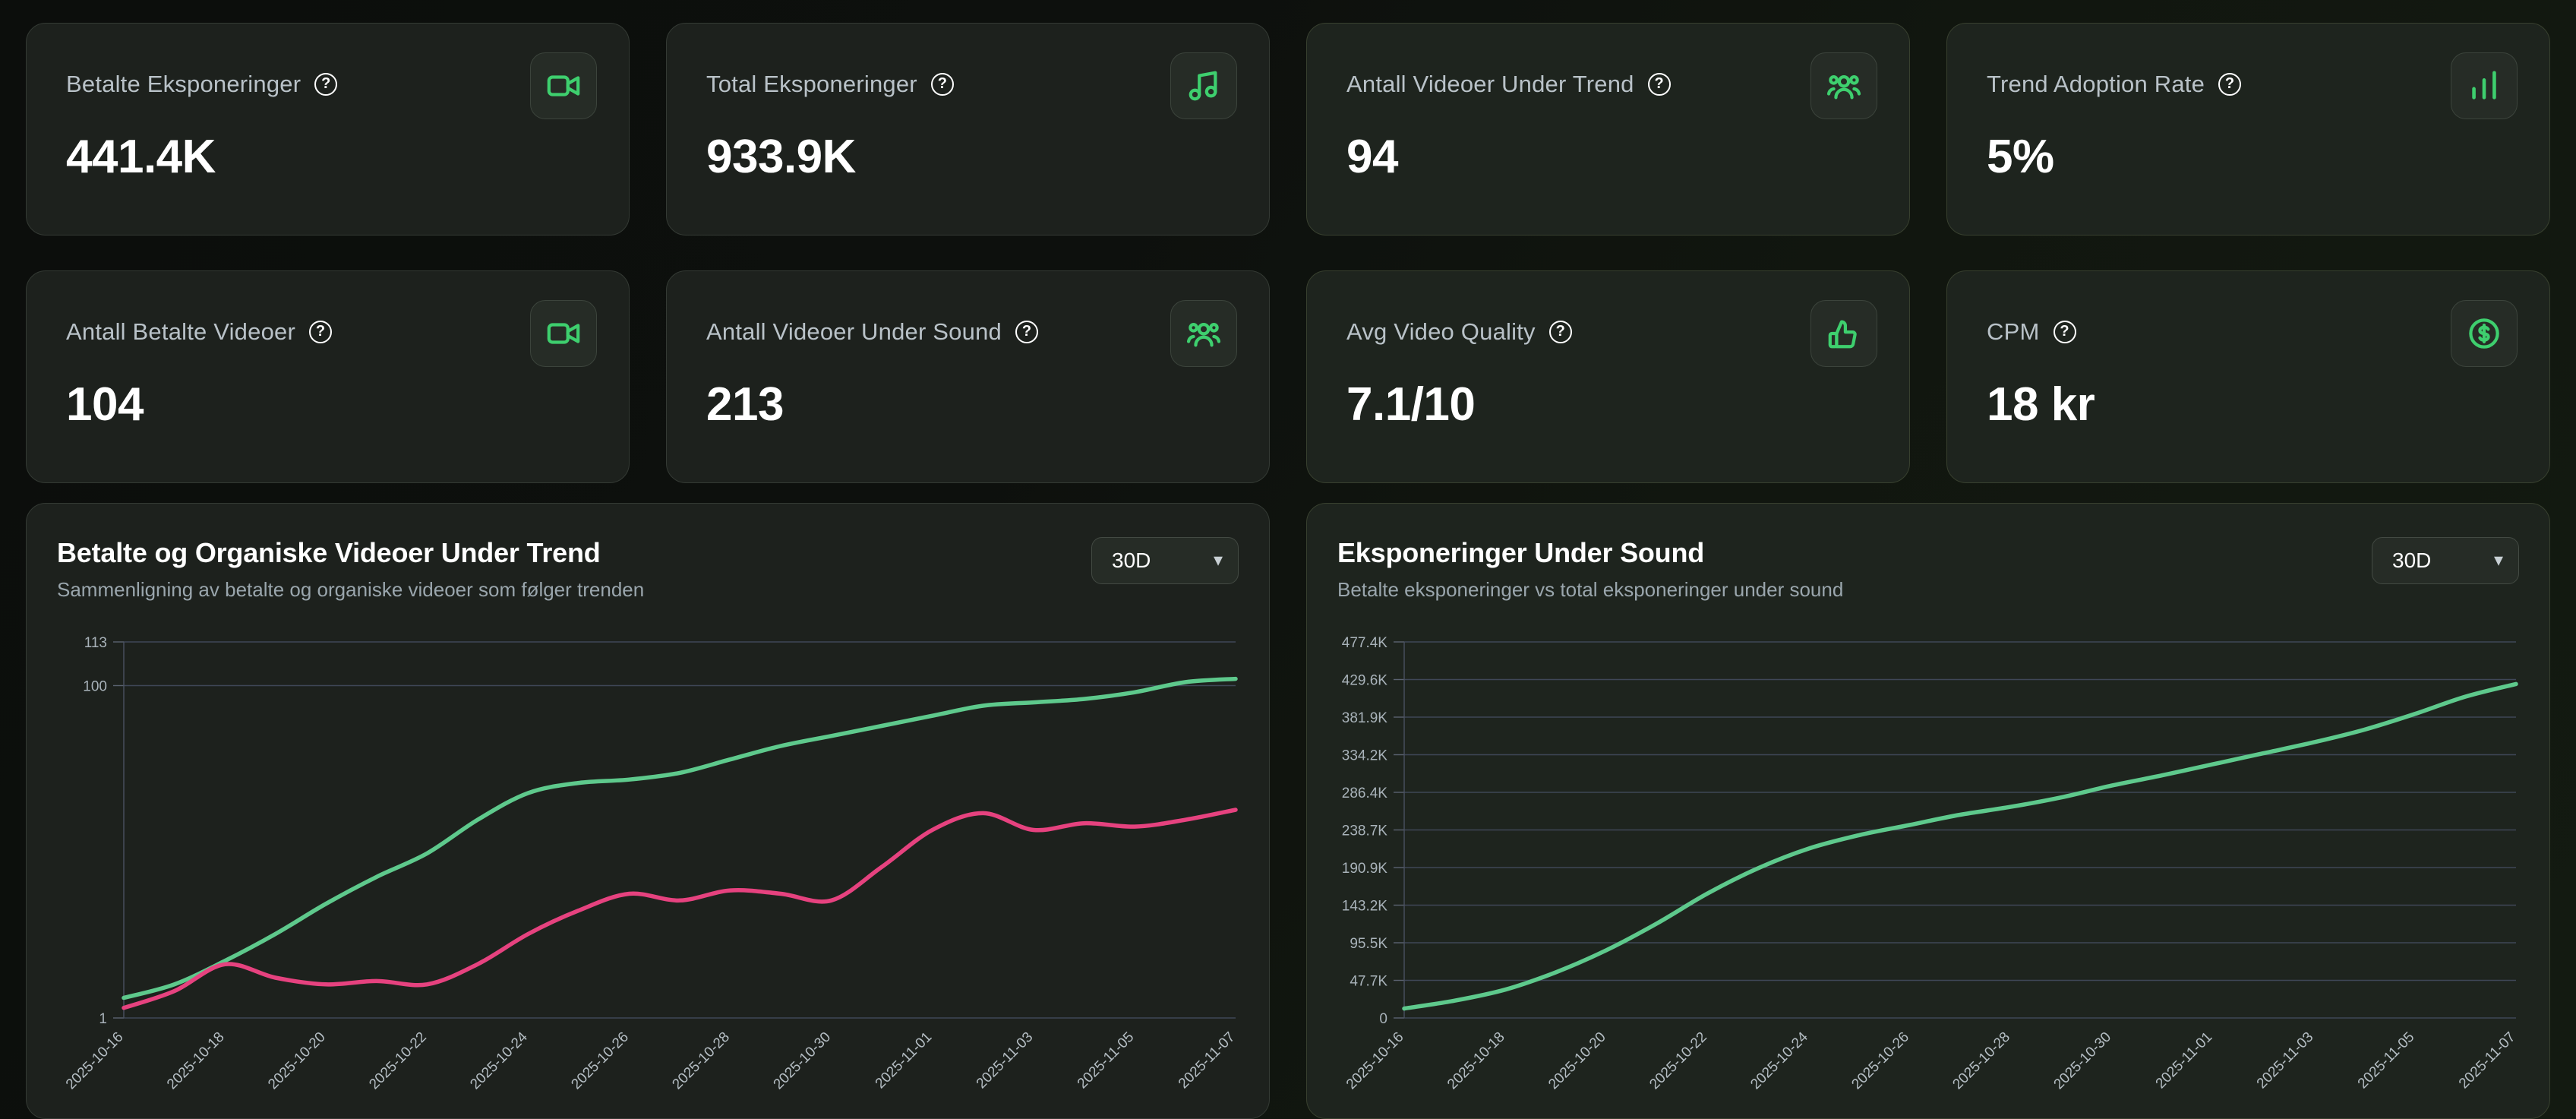 The width and height of the screenshot is (2576, 1119). I want to click on kpi-header: Antall Videoer Under Sound?, so click(968, 332).